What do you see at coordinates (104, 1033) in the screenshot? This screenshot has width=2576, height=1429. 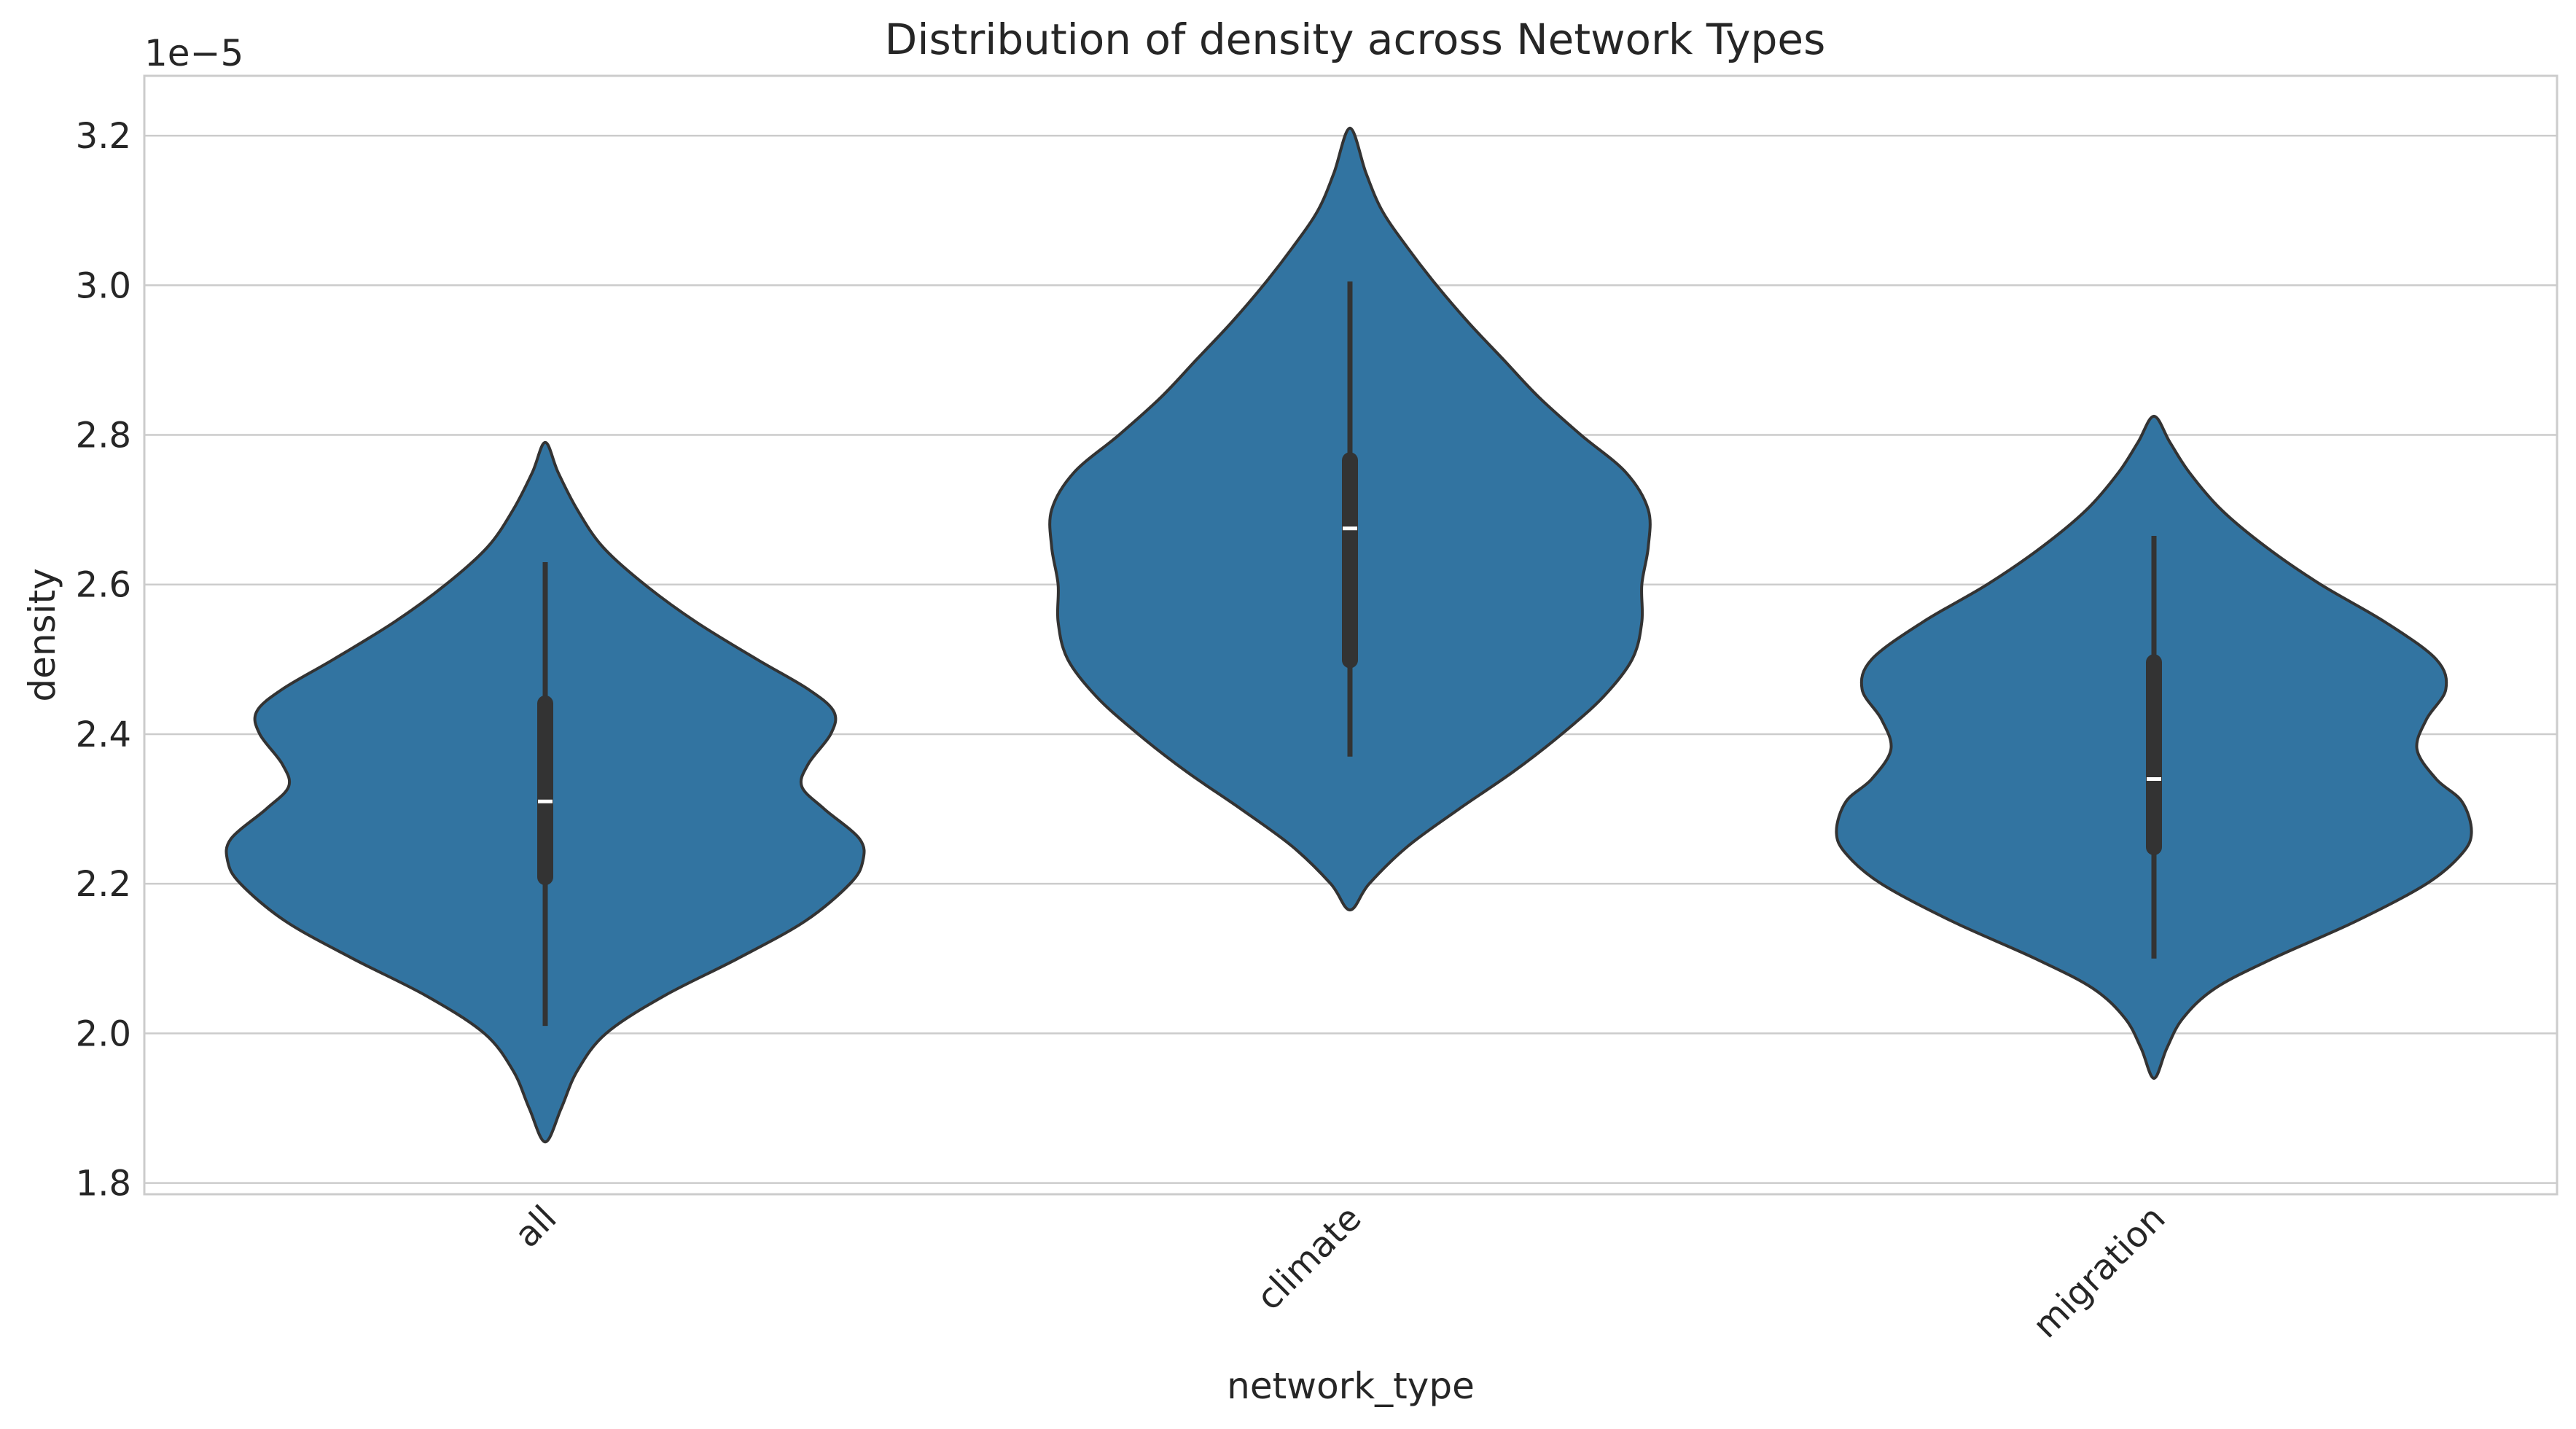 I see `y-tick-label: 2.0` at bounding box center [104, 1033].